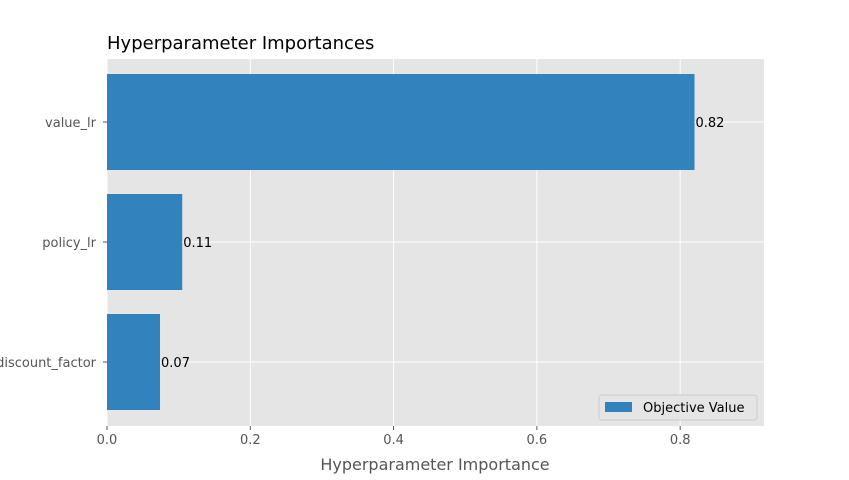  Describe the element at coordinates (145, 242) in the screenshot. I see `bar-policy_lr` at that location.